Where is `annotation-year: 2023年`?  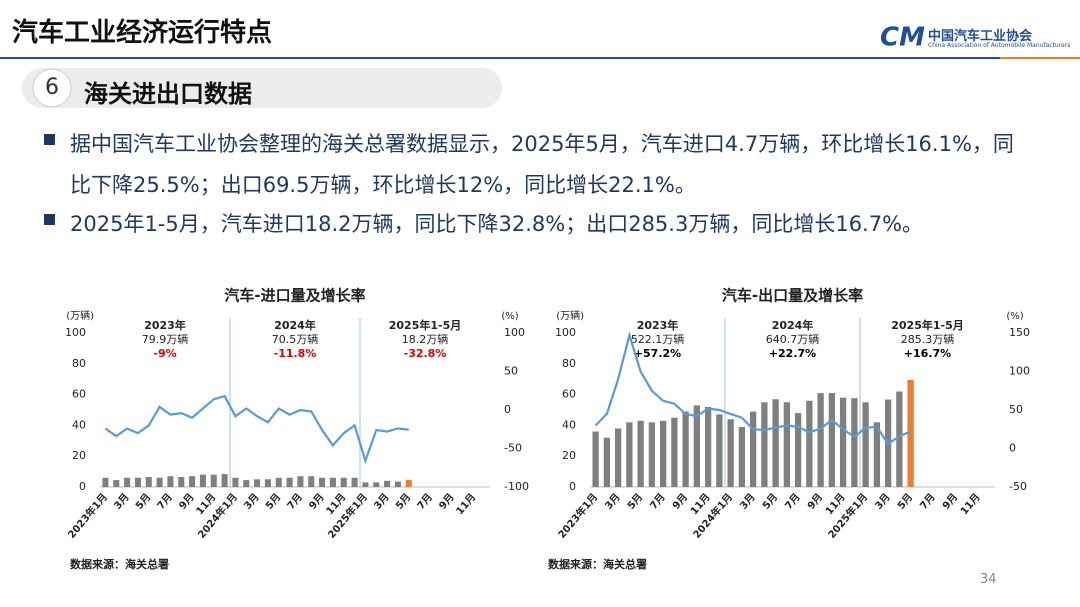
annotation-year: 2023年 is located at coordinates (658, 325).